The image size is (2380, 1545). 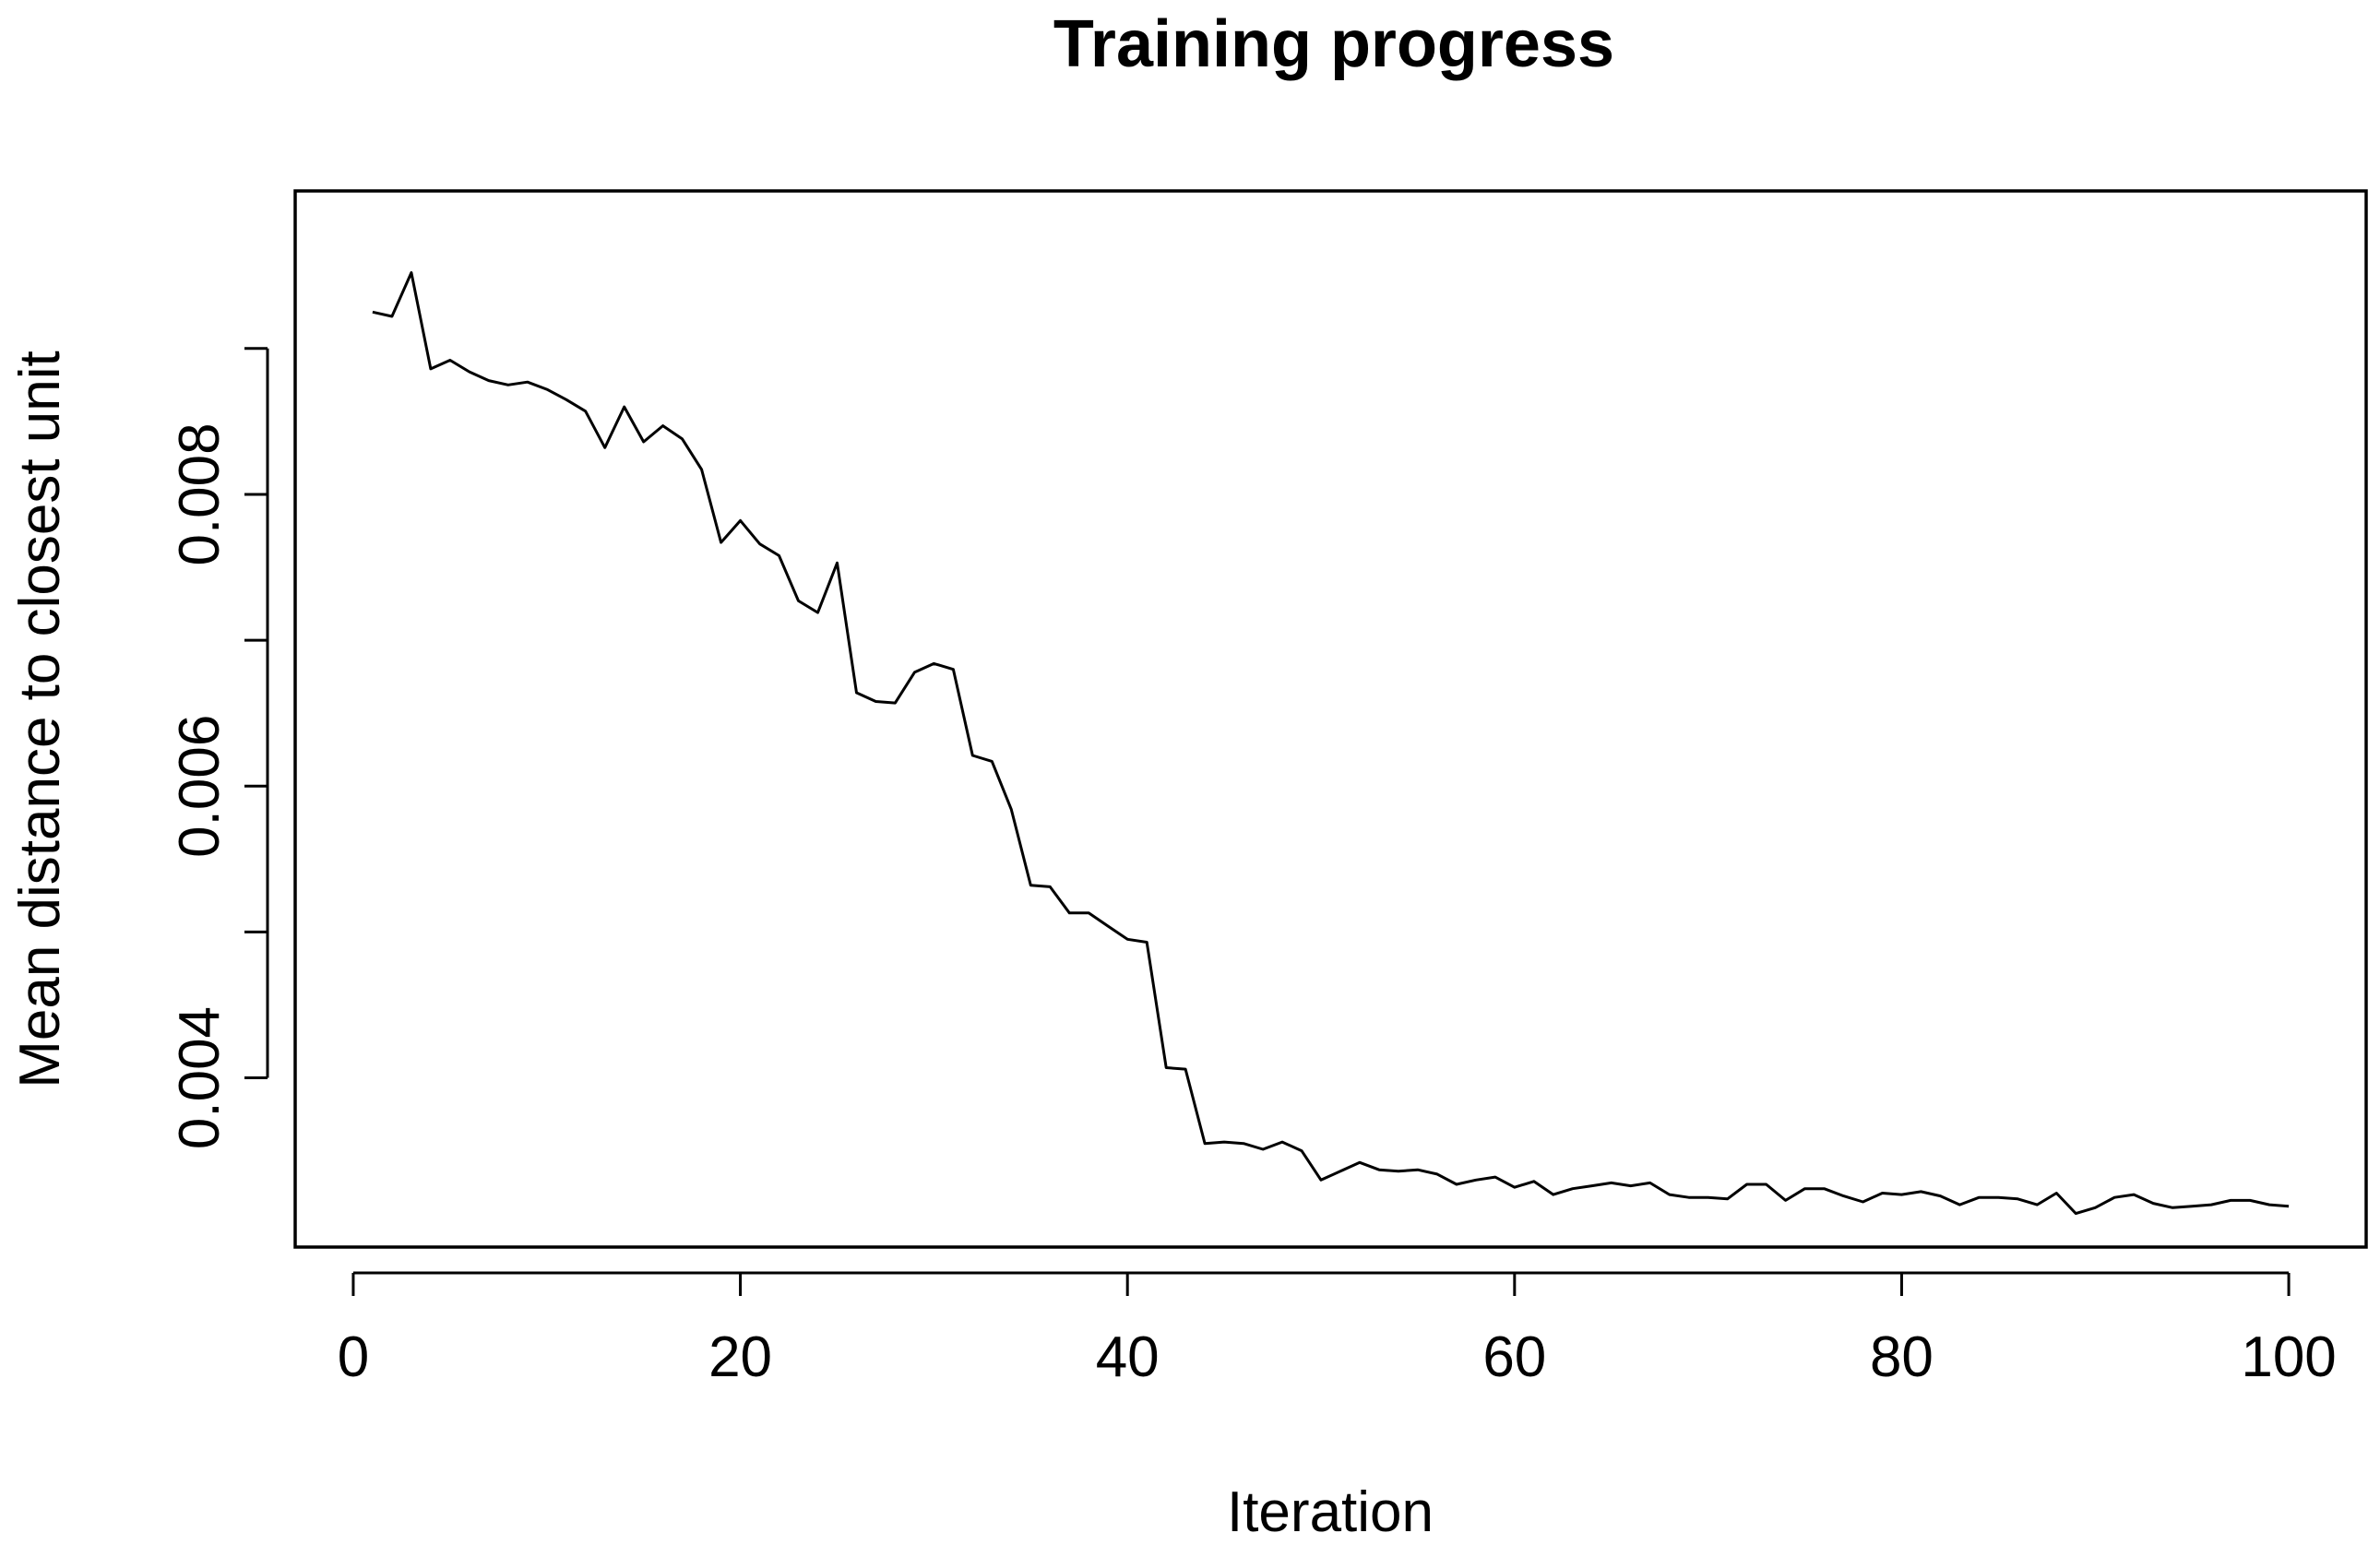 I want to click on x-tick-label: 60, so click(x=1514, y=1357).